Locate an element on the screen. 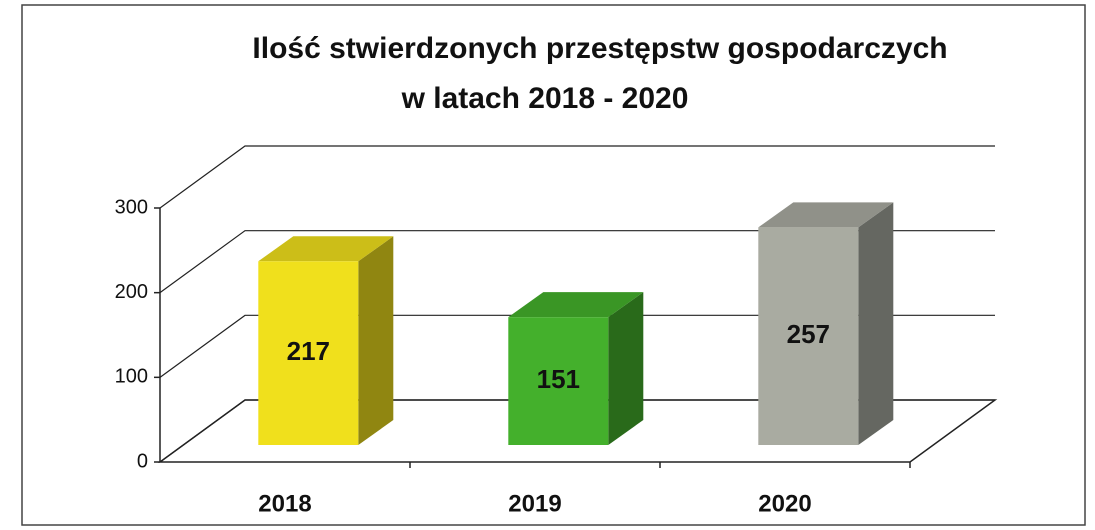 The image size is (1095, 530). y-tick-label: 300 is located at coordinates (131, 207).